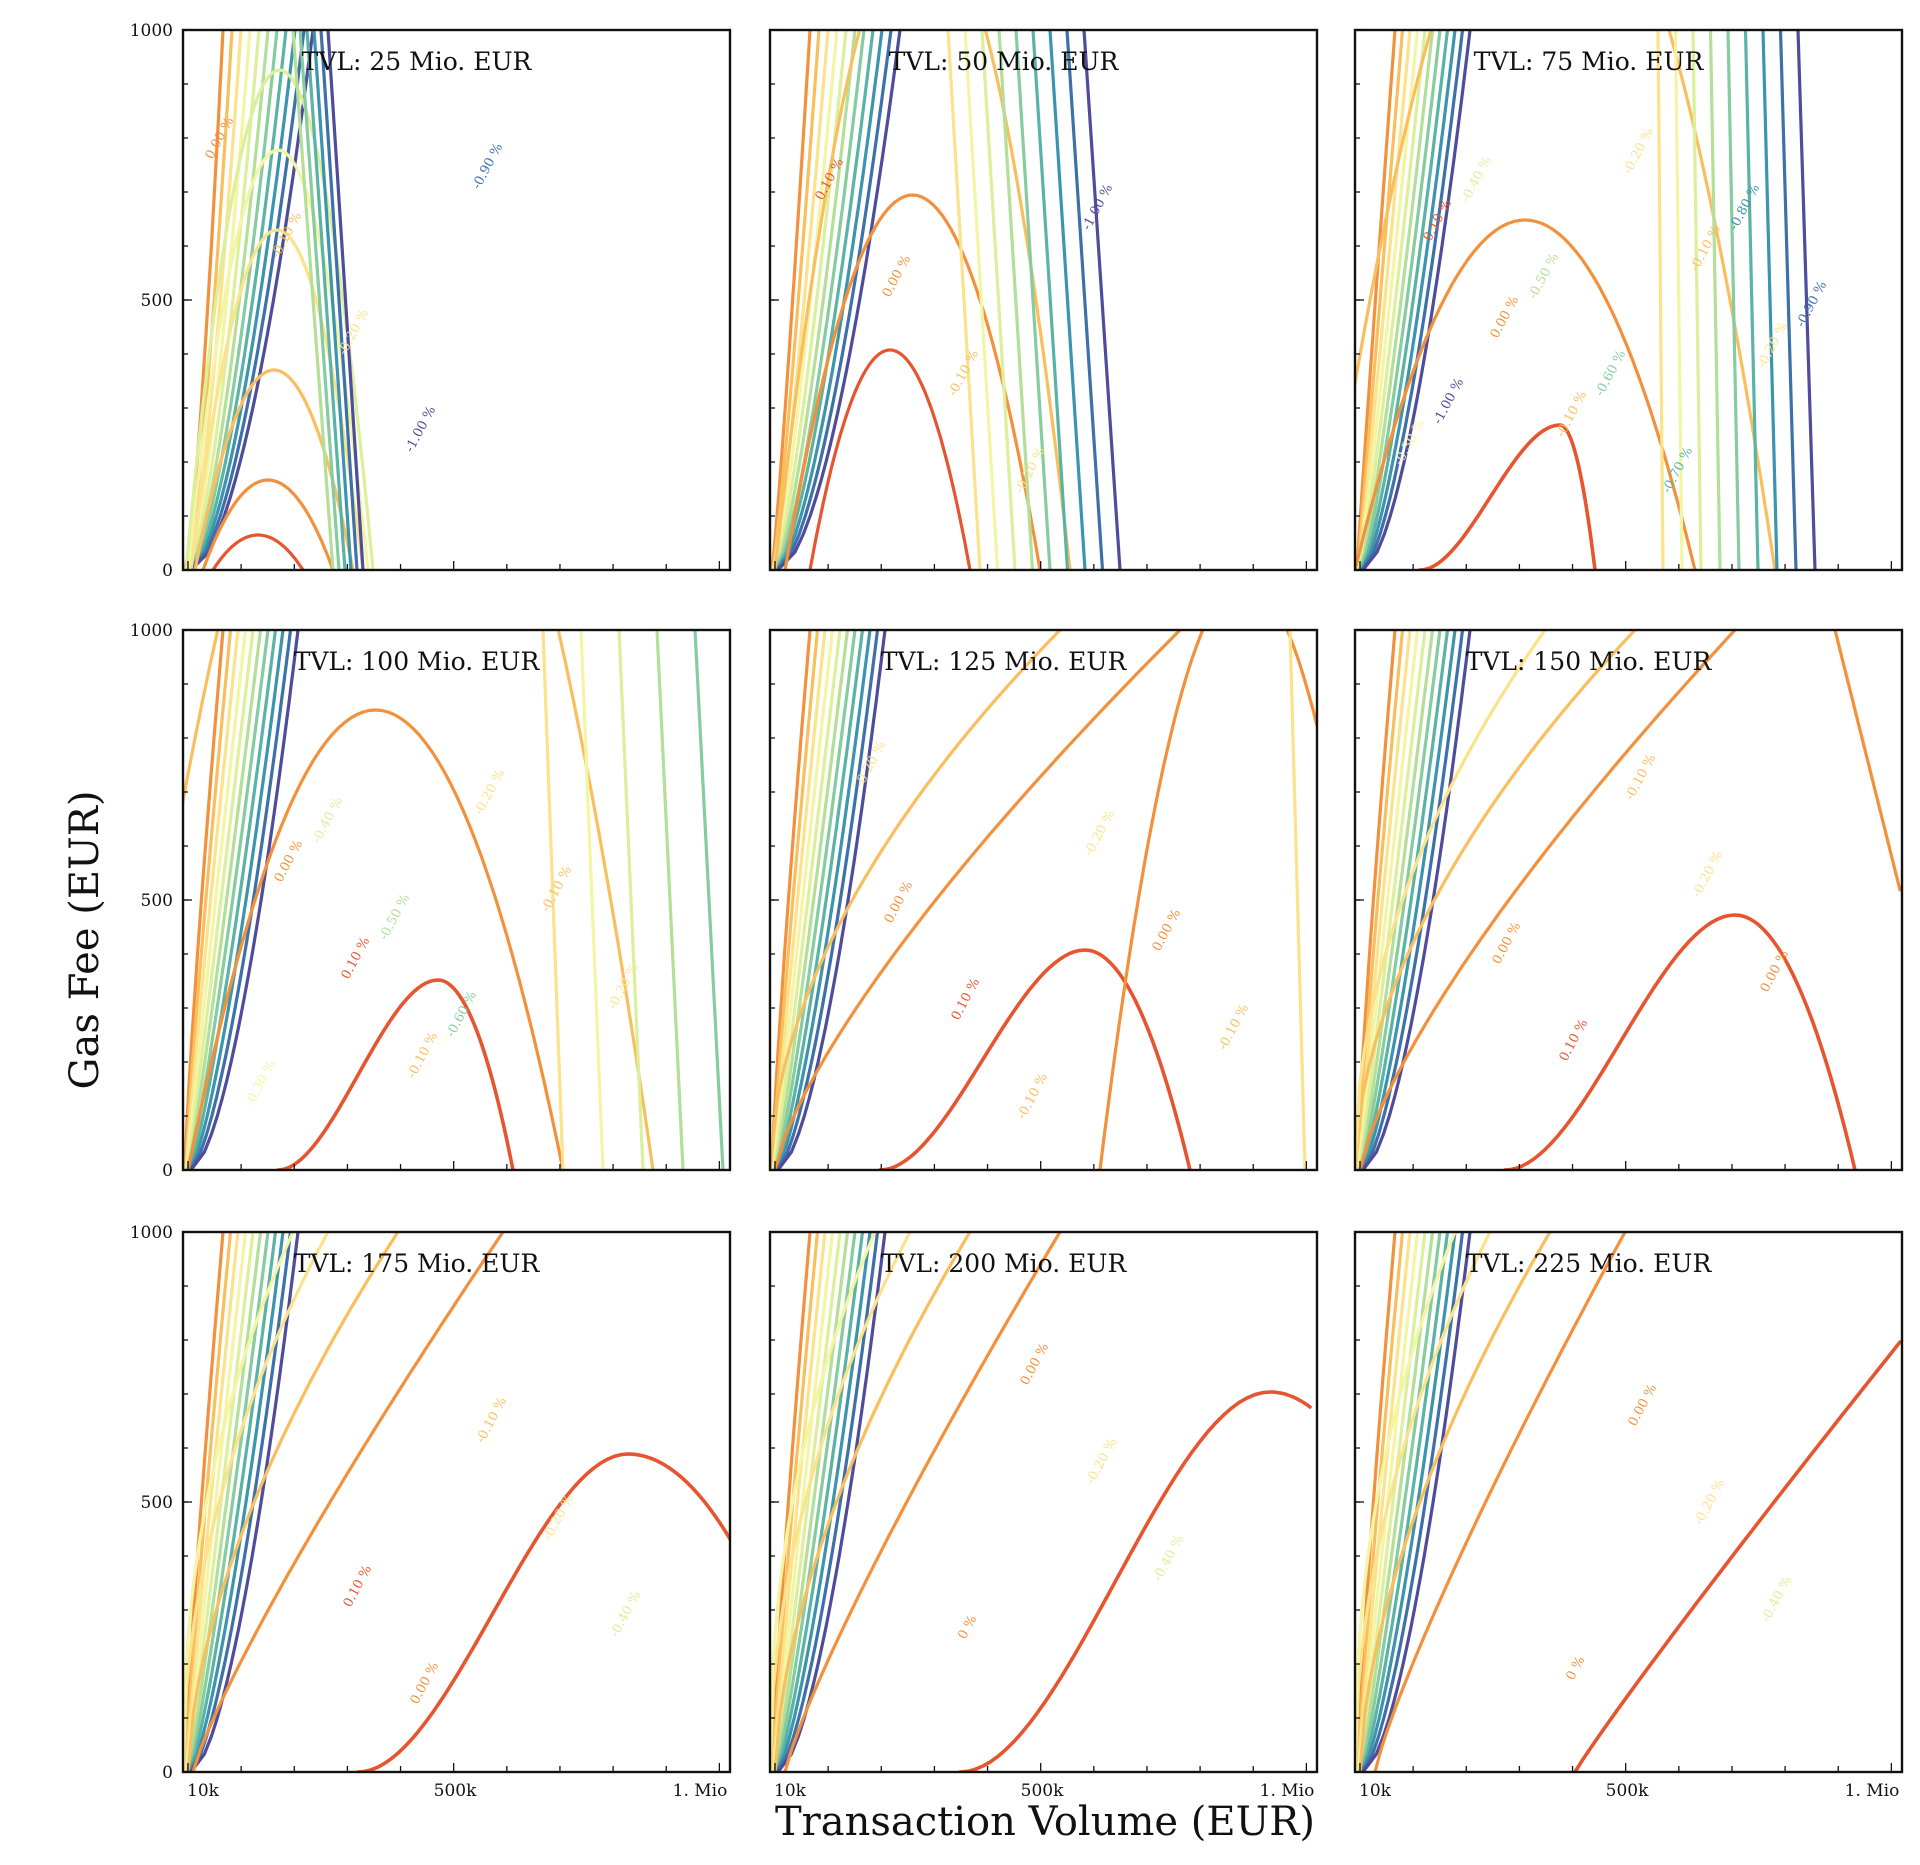 The image size is (1920, 1865). What do you see at coordinates (592, 900) in the screenshot?
I see `contour-line-right--0.30` at bounding box center [592, 900].